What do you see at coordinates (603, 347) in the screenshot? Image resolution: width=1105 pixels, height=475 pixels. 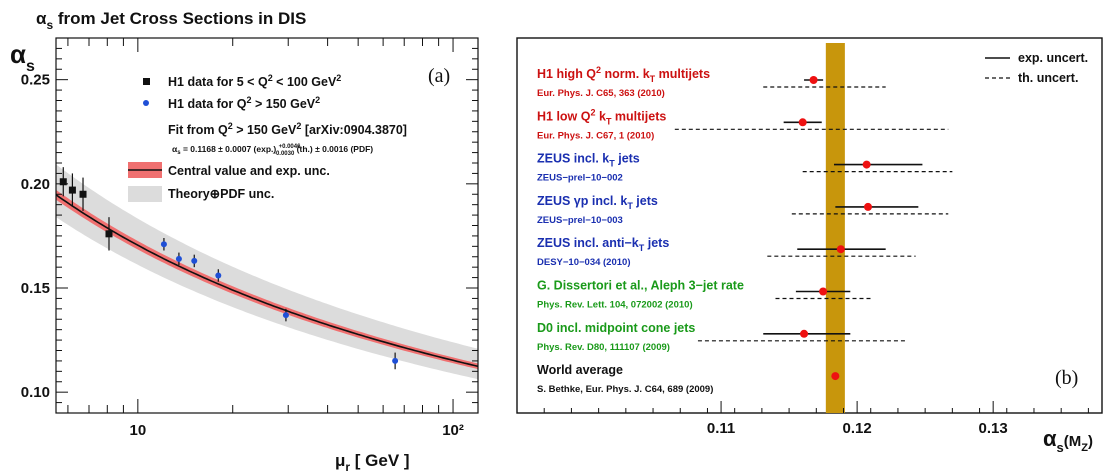 I see `measurement-ref-6: Phys. Rev. D80, 111107 (2009)` at bounding box center [603, 347].